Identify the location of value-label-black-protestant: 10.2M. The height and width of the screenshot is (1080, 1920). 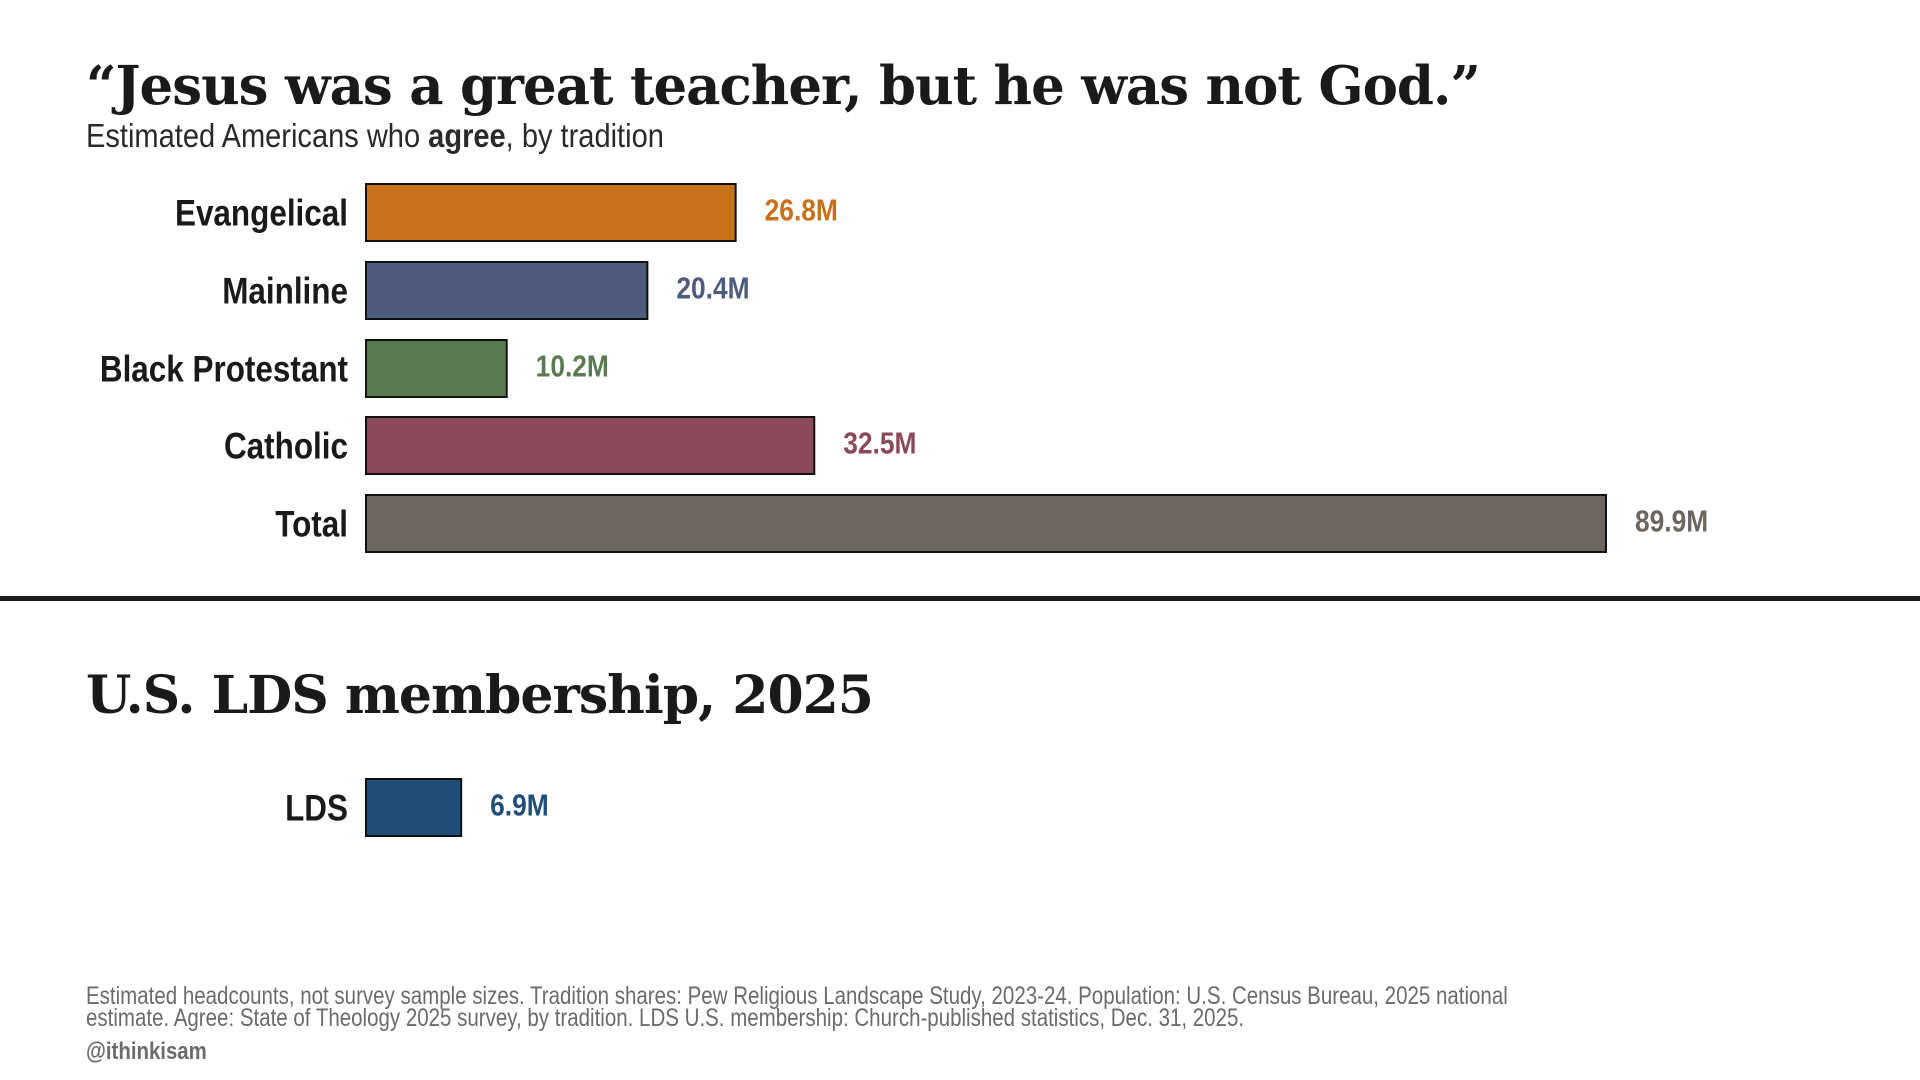
(572, 367).